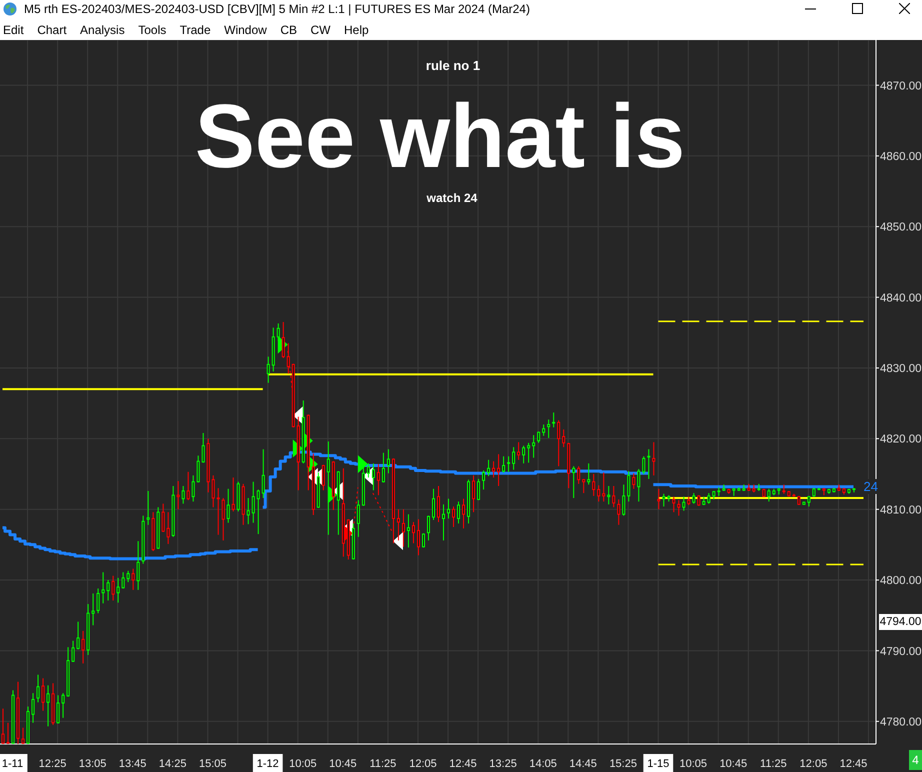  What do you see at coordinates (901, 652) in the screenshot?
I see `y-tick-label: 4790.00` at bounding box center [901, 652].